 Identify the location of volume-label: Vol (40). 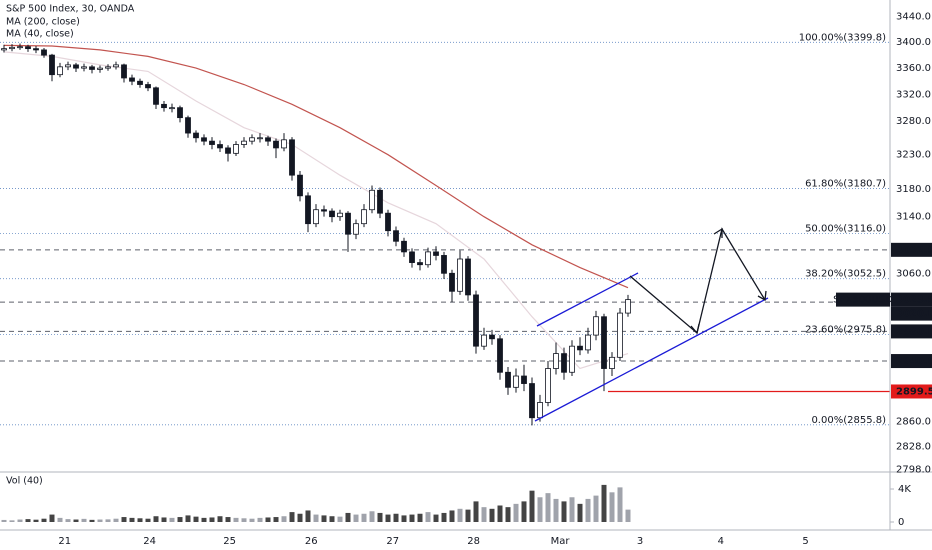
(24, 481).